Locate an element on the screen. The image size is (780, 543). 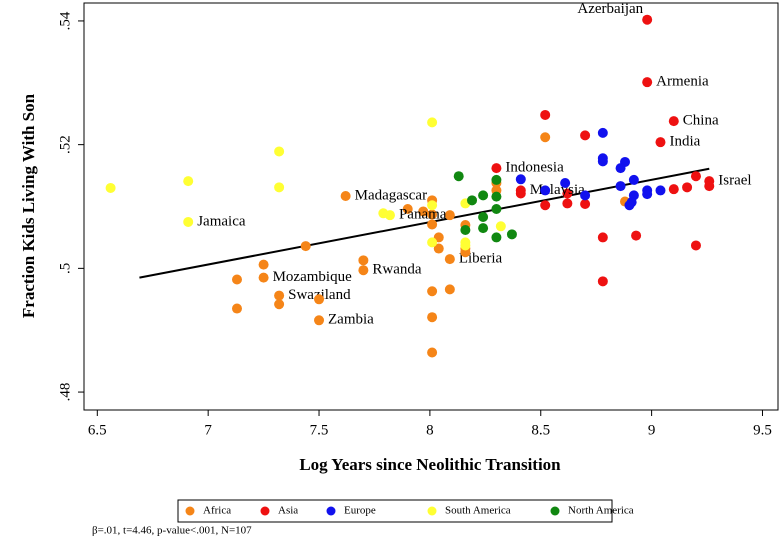
legend-label: North America is located at coordinates (601, 511).